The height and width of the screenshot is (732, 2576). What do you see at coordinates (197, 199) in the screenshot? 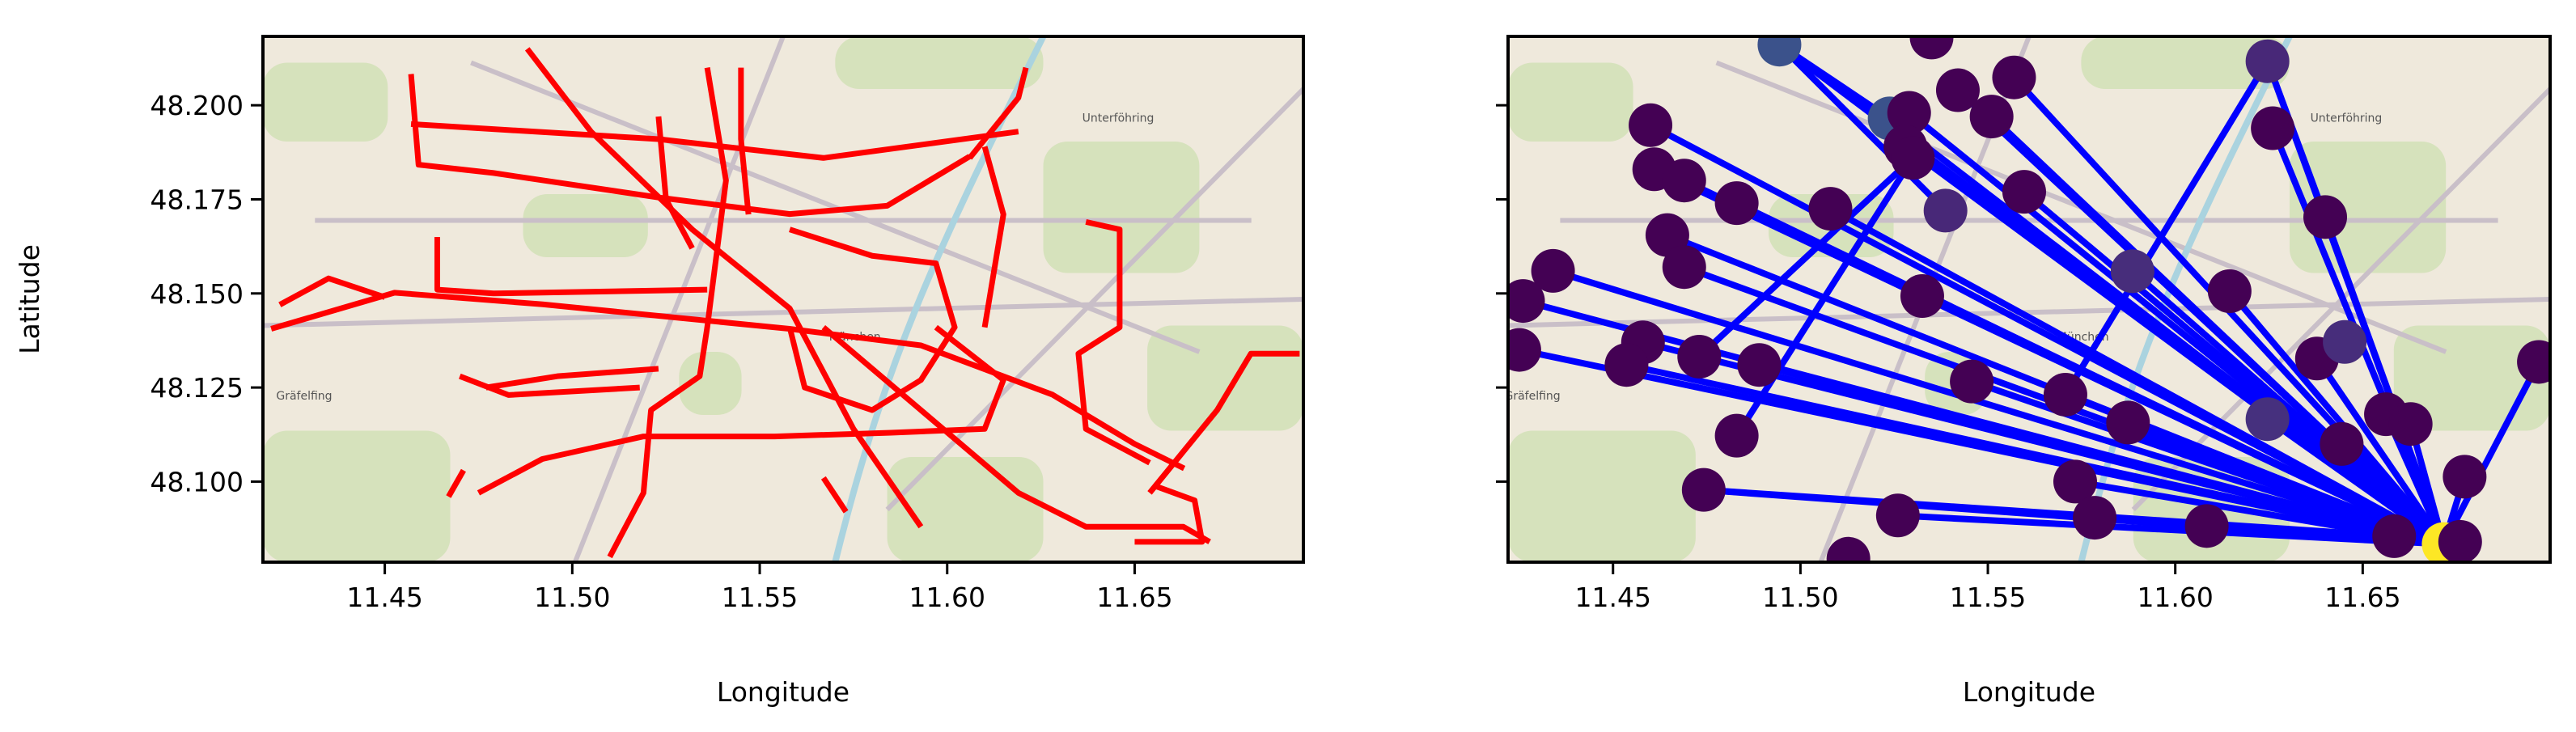
I see `y-tick-label: 48.175` at bounding box center [197, 199].